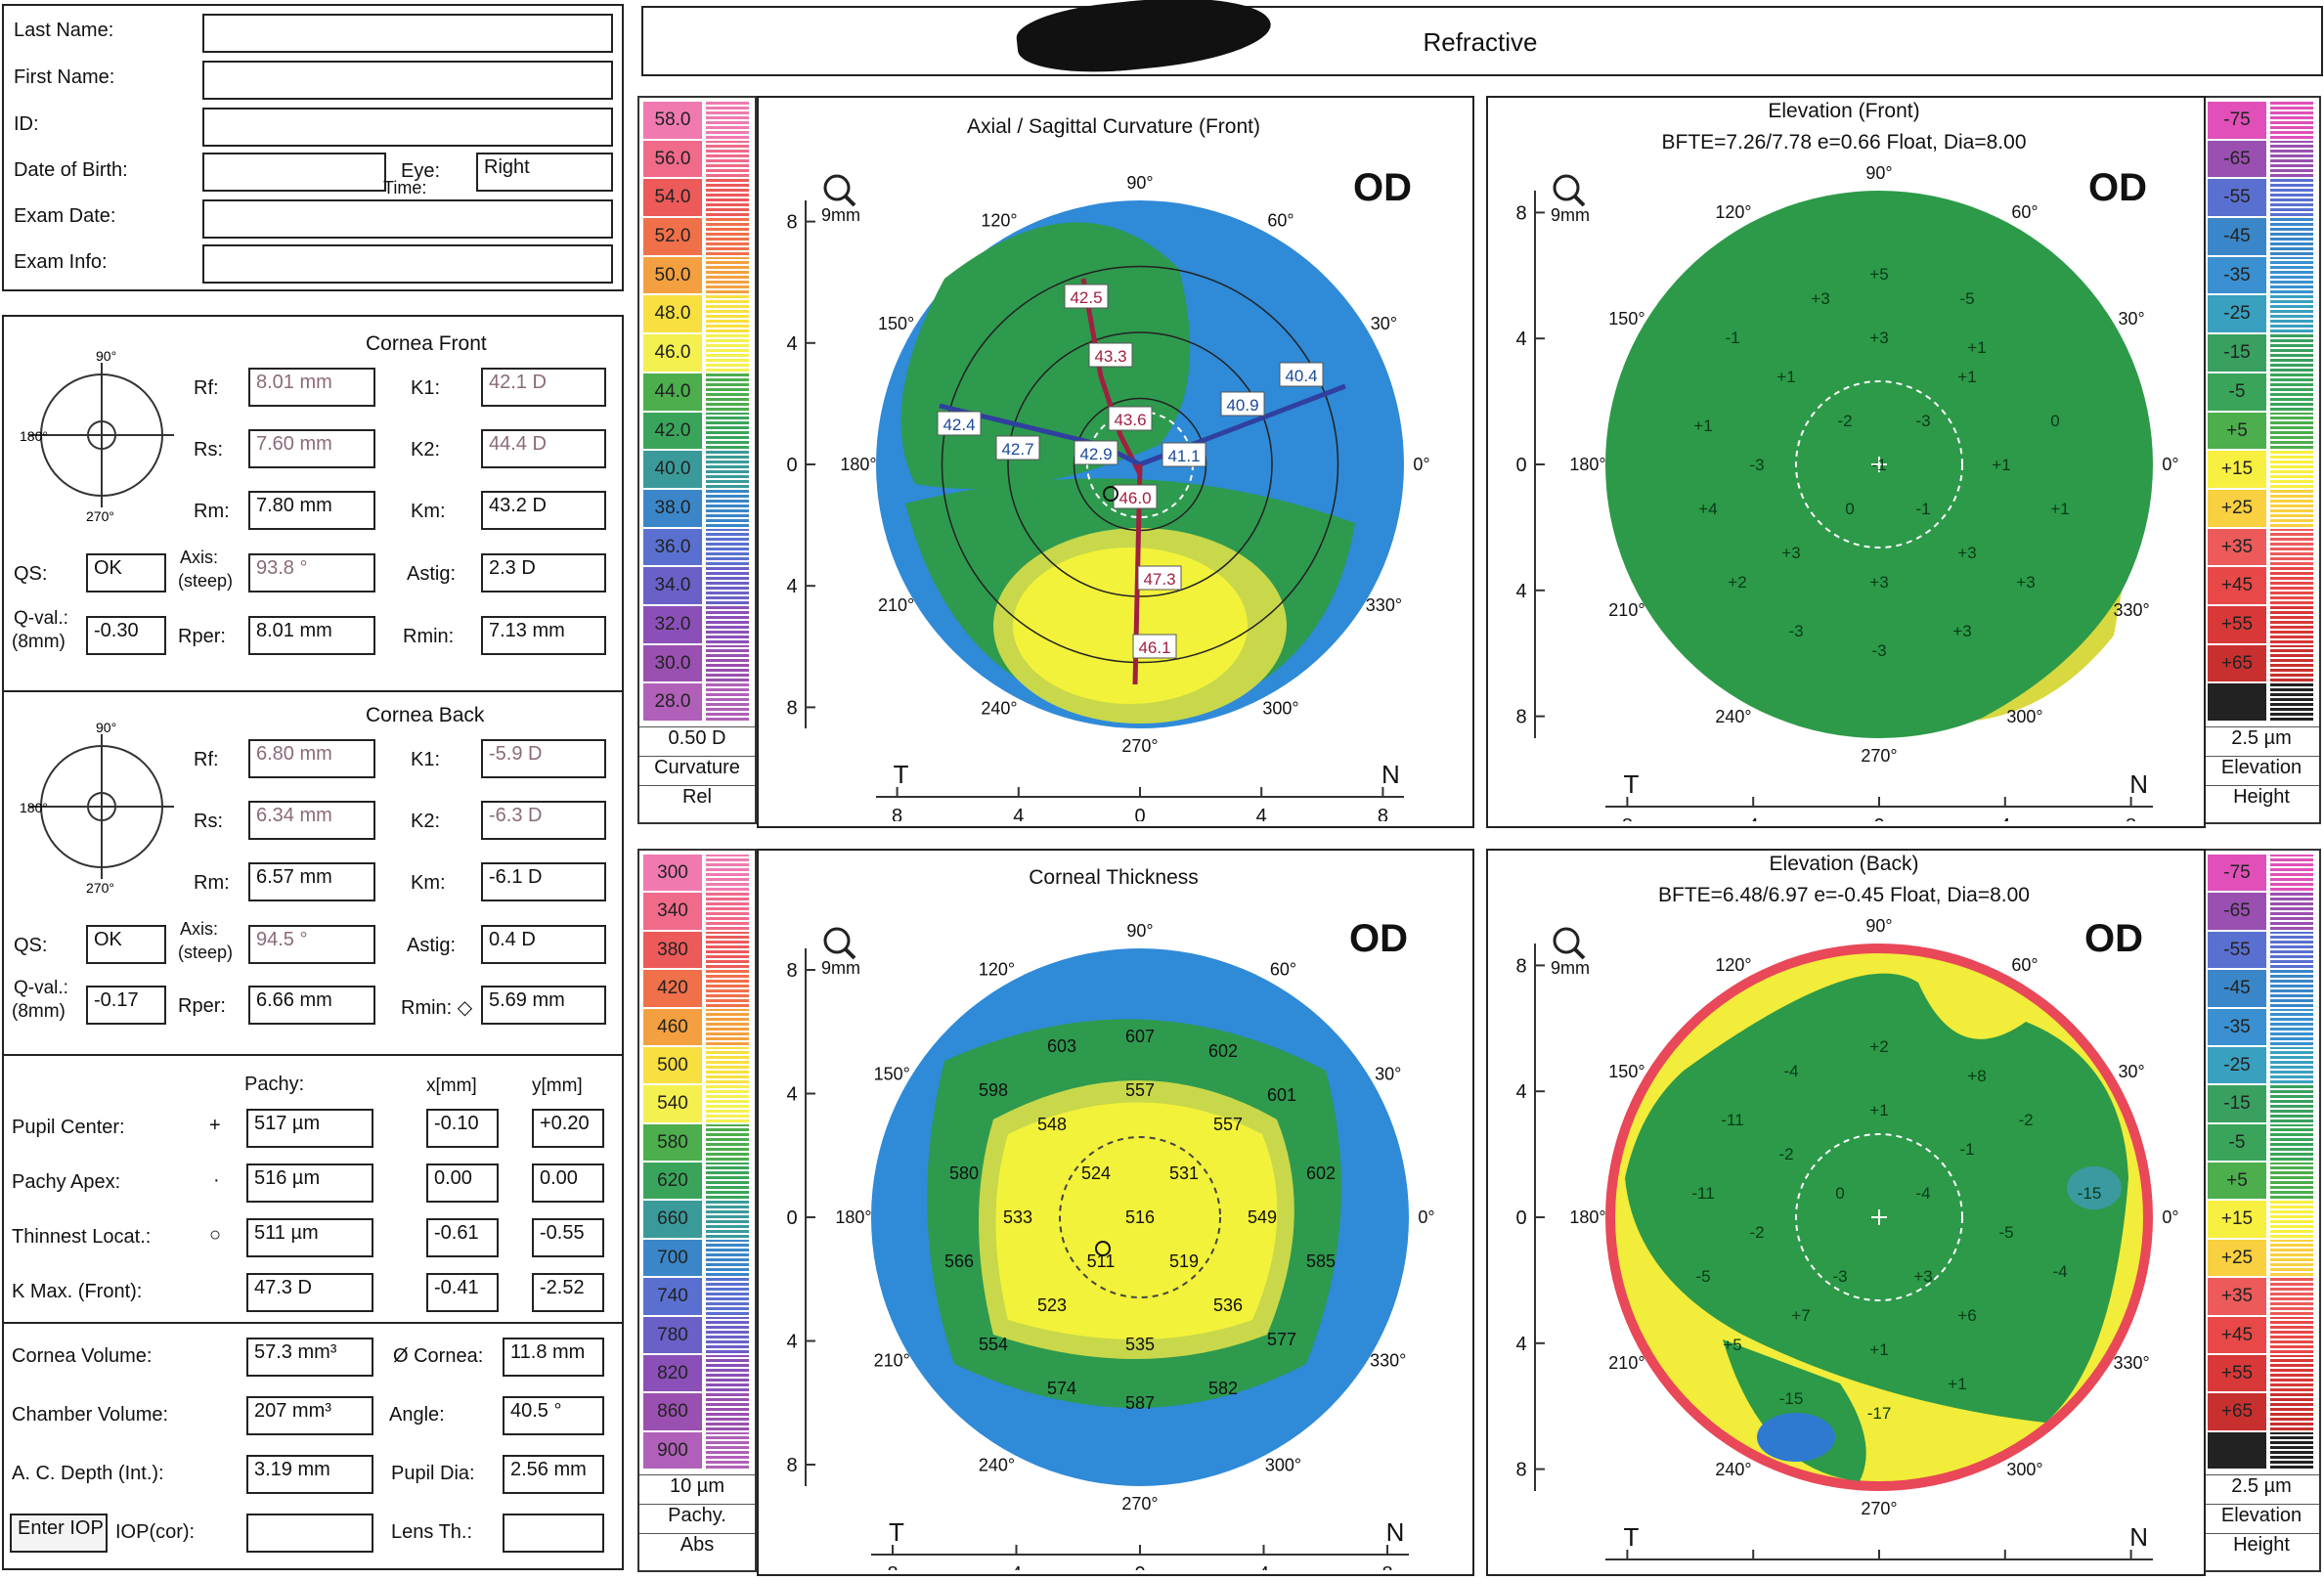  I want to click on cf-axis-field: 93.8 °, so click(311, 572).